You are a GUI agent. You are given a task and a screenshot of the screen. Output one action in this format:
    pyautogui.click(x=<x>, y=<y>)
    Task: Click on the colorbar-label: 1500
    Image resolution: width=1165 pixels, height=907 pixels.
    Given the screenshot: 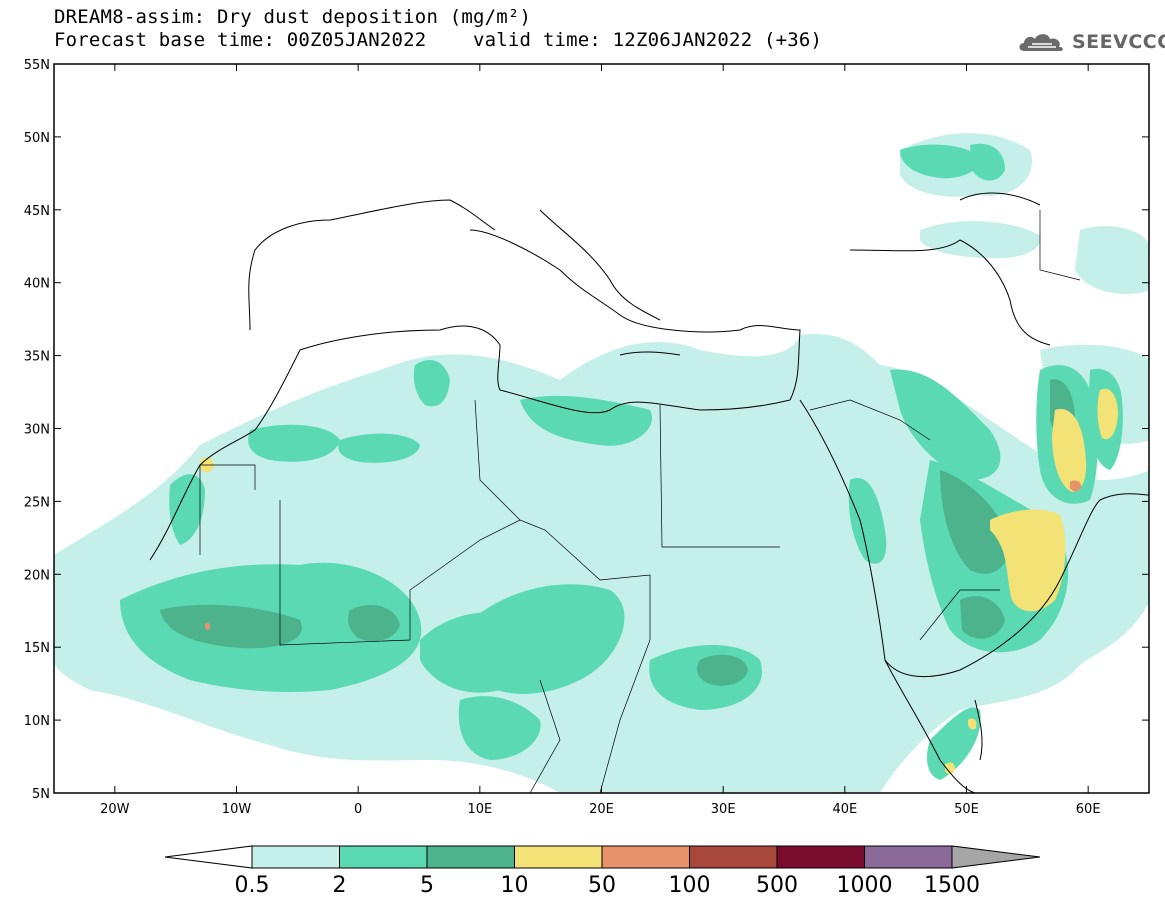 What is the action you would take?
    pyautogui.click(x=952, y=885)
    